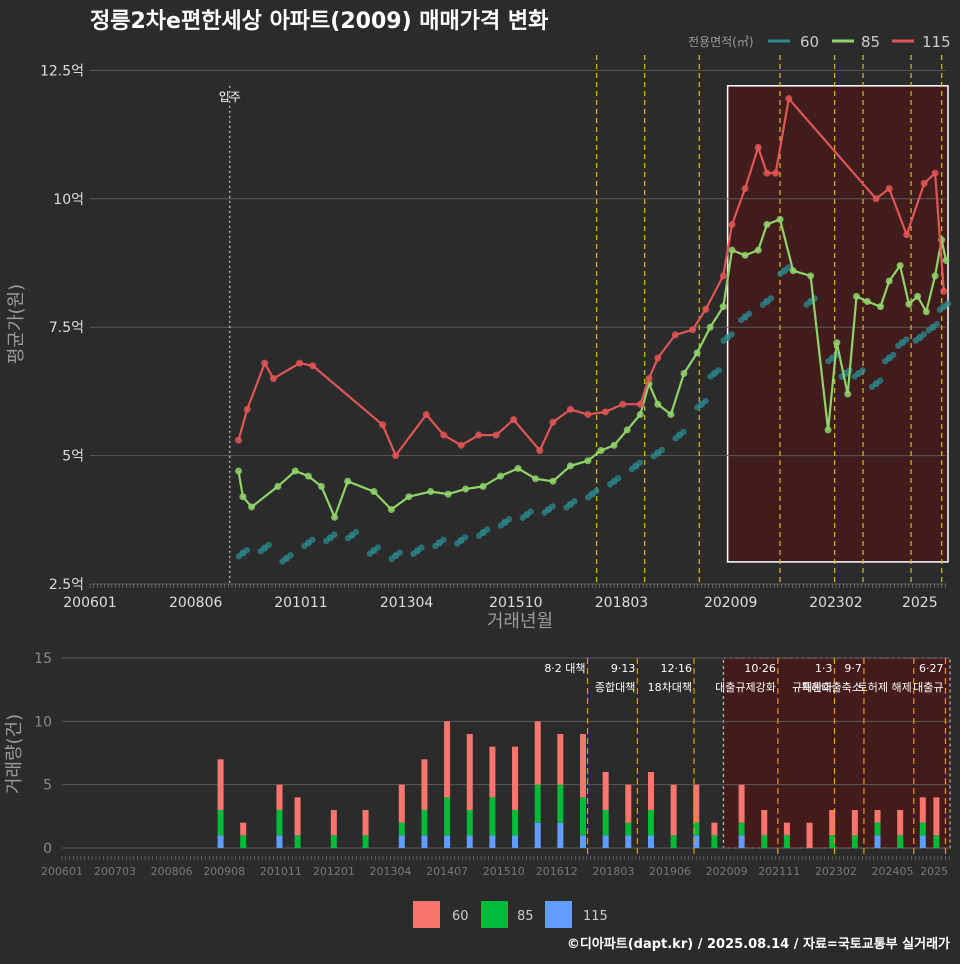  What do you see at coordinates (224, 871) in the screenshot?
I see `volume-x-tick-label: 200908` at bounding box center [224, 871].